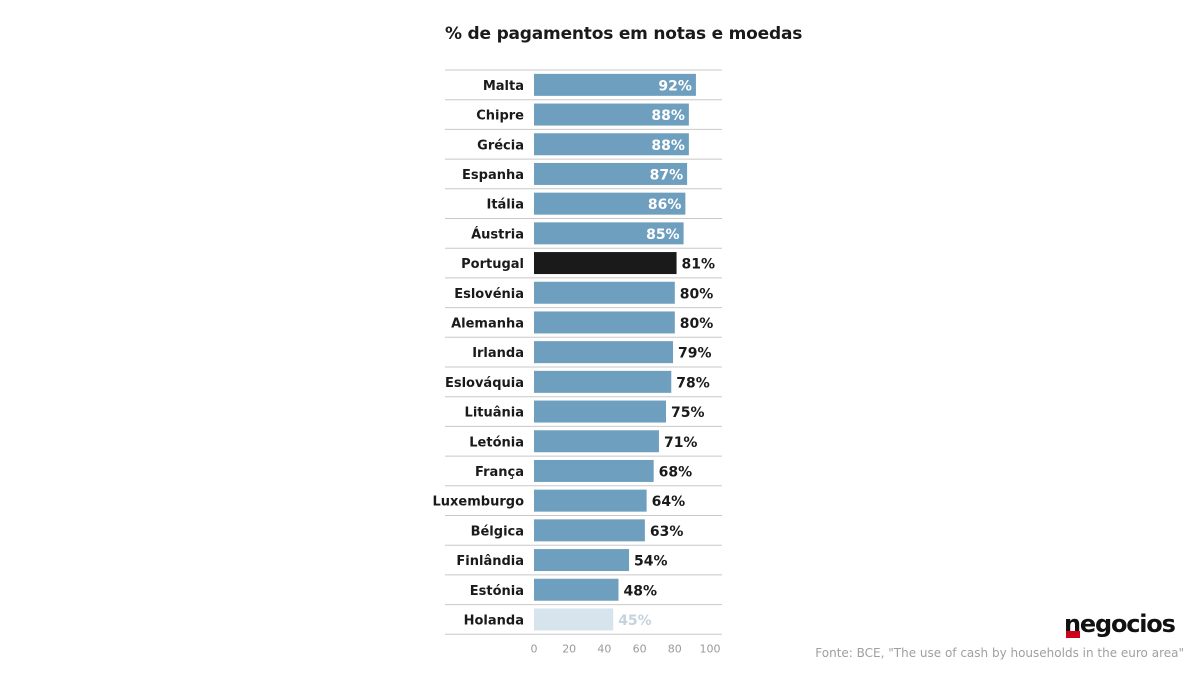 This screenshot has height=676, width=1200. What do you see at coordinates (1120, 624) in the screenshot?
I see `negocios-logo: negocios` at bounding box center [1120, 624].